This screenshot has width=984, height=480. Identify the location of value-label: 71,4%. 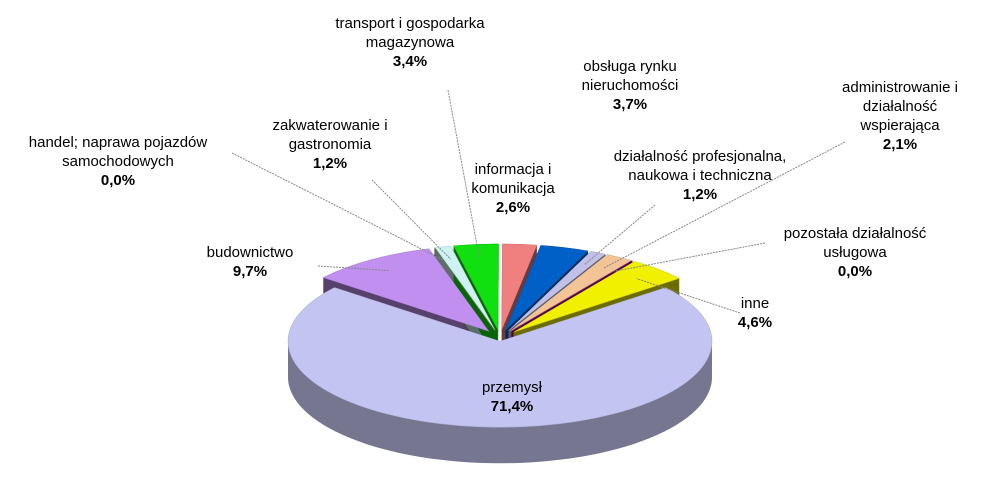
(512, 406).